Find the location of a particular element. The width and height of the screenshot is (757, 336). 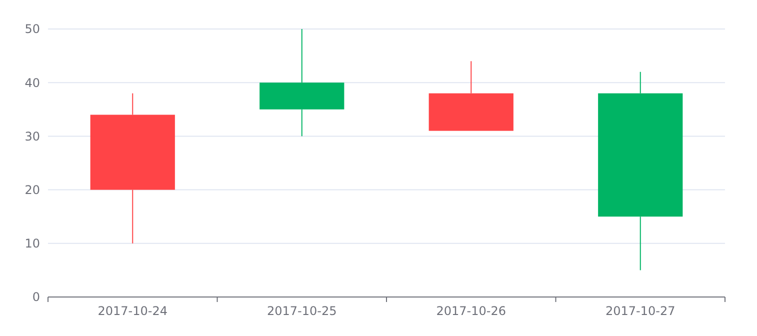

x-tick-label: 2017-10-26 is located at coordinates (471, 311).